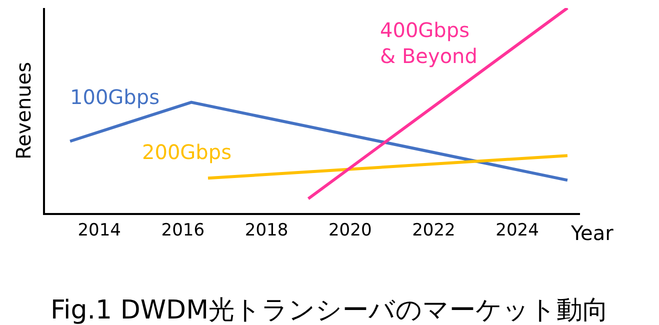 The height and width of the screenshot is (325, 659). I want to click on x-tick-label: 2020, so click(350, 230).